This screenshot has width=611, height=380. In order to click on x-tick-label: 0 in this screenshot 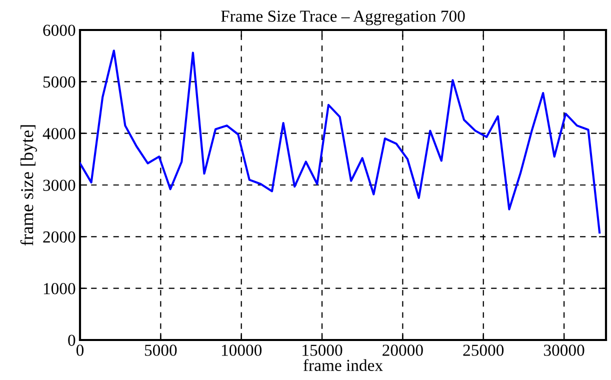, I will do `click(80, 350)`.